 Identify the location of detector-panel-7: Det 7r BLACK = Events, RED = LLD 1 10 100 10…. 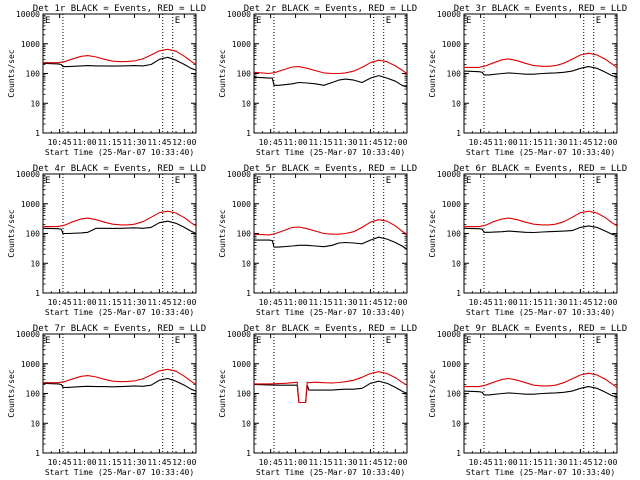
(106, 400).